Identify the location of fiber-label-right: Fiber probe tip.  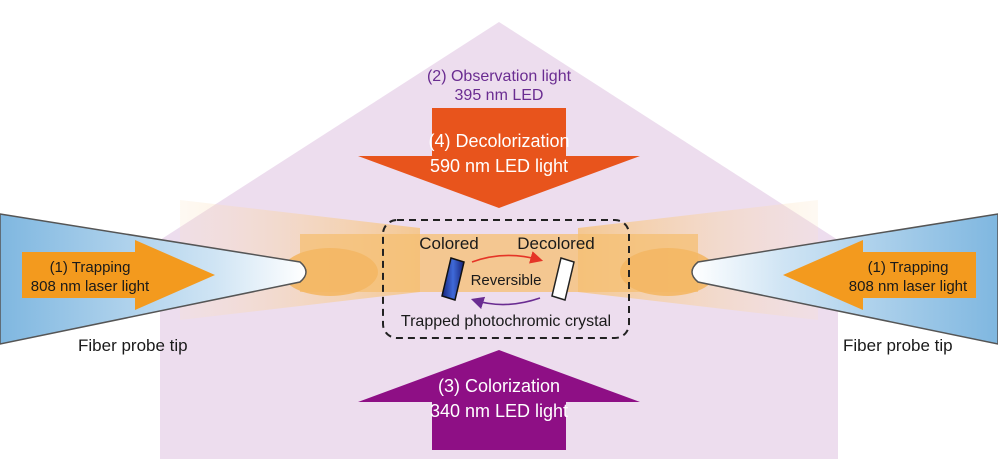
(898, 345).